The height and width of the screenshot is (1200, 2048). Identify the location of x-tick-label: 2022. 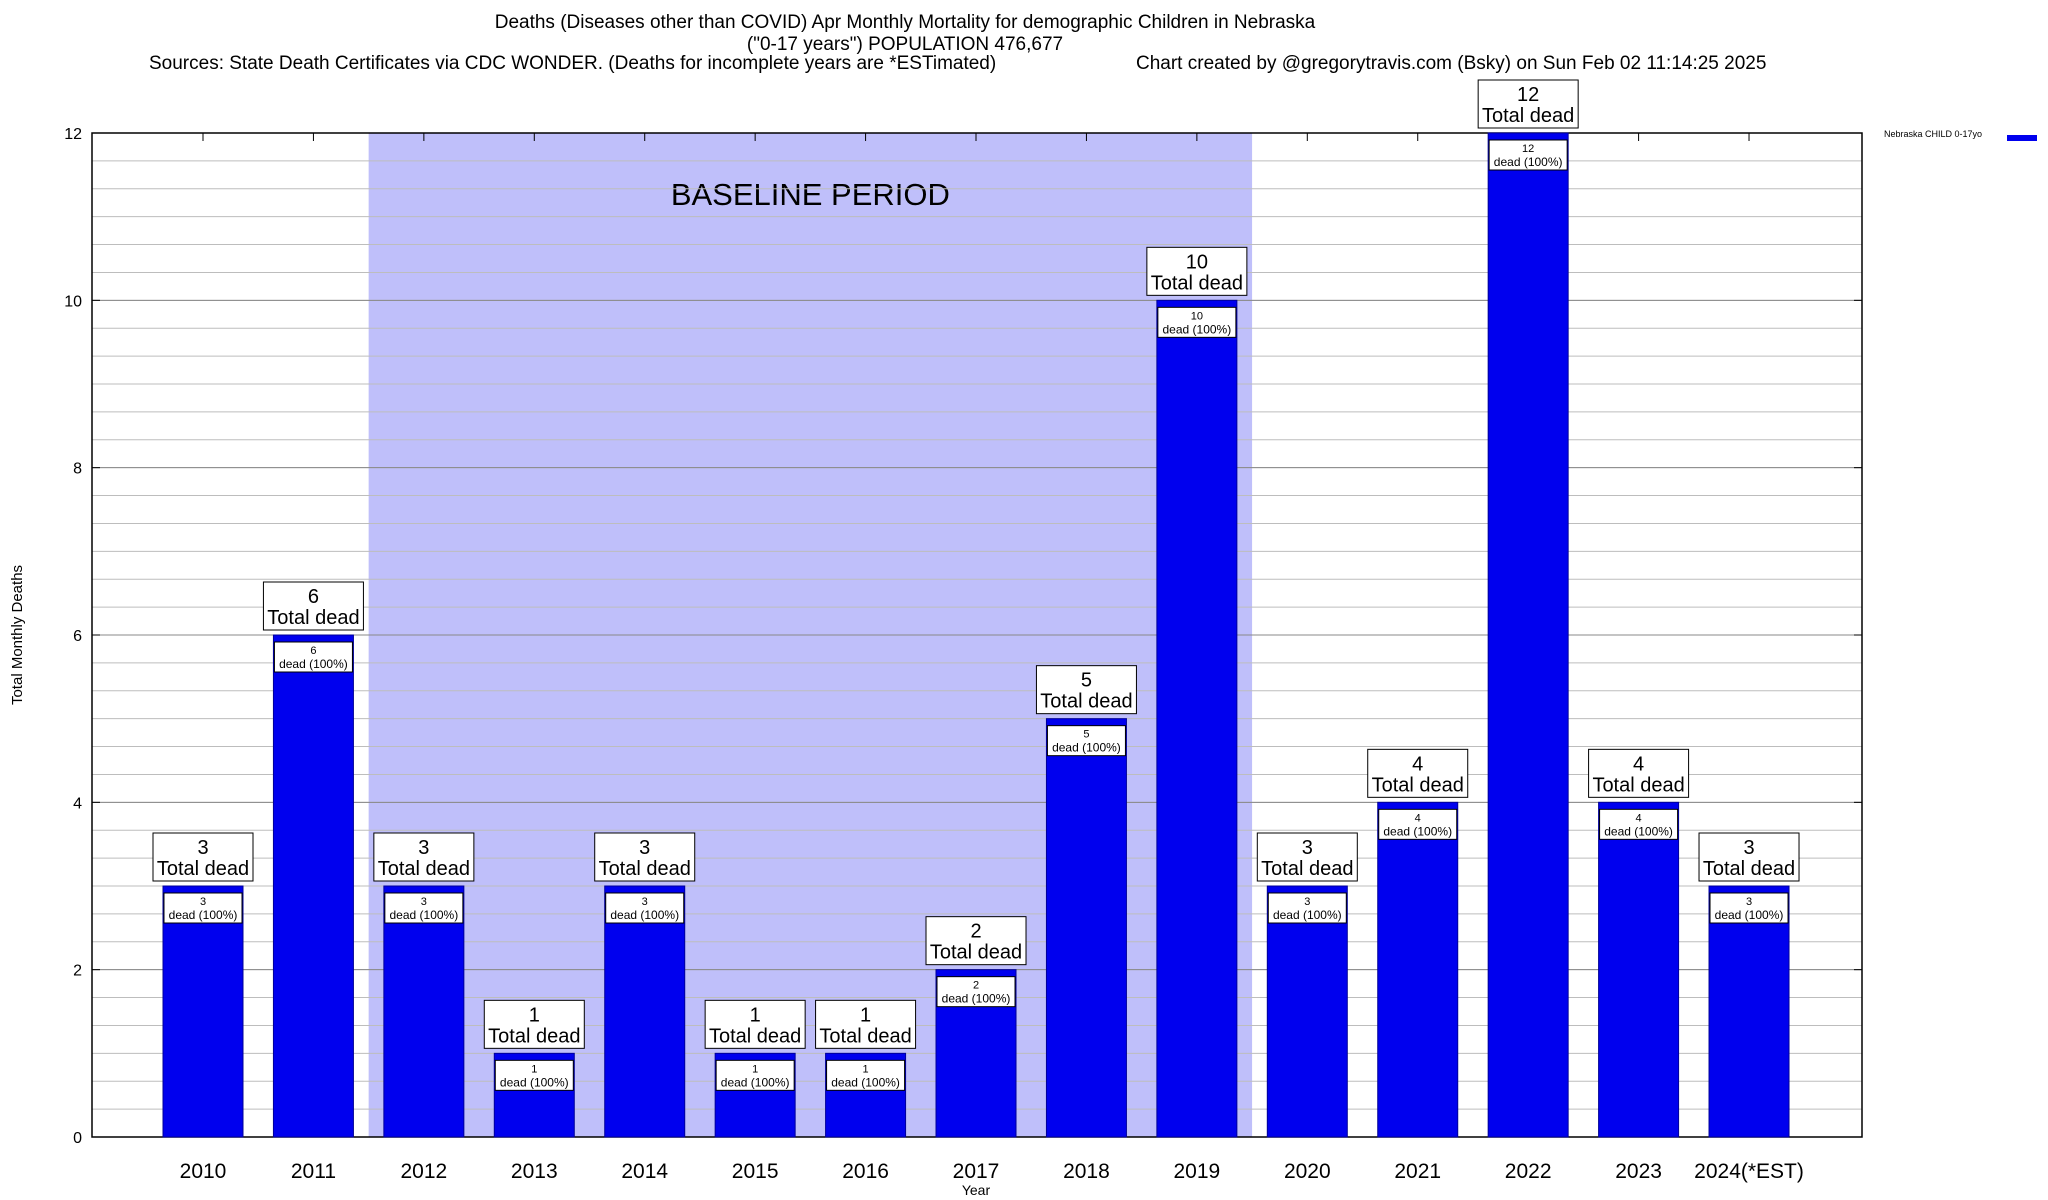
(1528, 1171).